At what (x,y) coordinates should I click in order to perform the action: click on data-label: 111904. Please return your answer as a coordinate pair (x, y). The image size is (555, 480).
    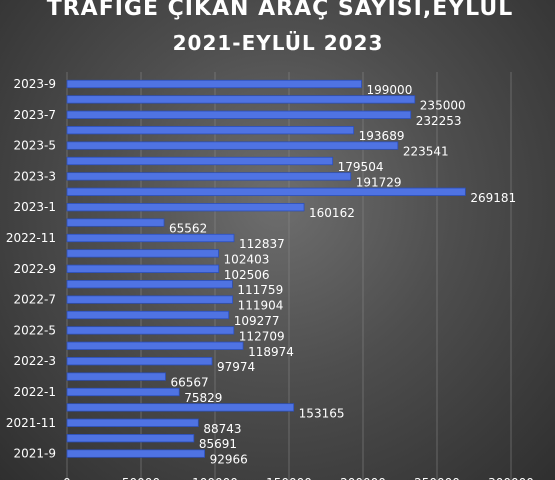
    Looking at the image, I should click on (261, 306).